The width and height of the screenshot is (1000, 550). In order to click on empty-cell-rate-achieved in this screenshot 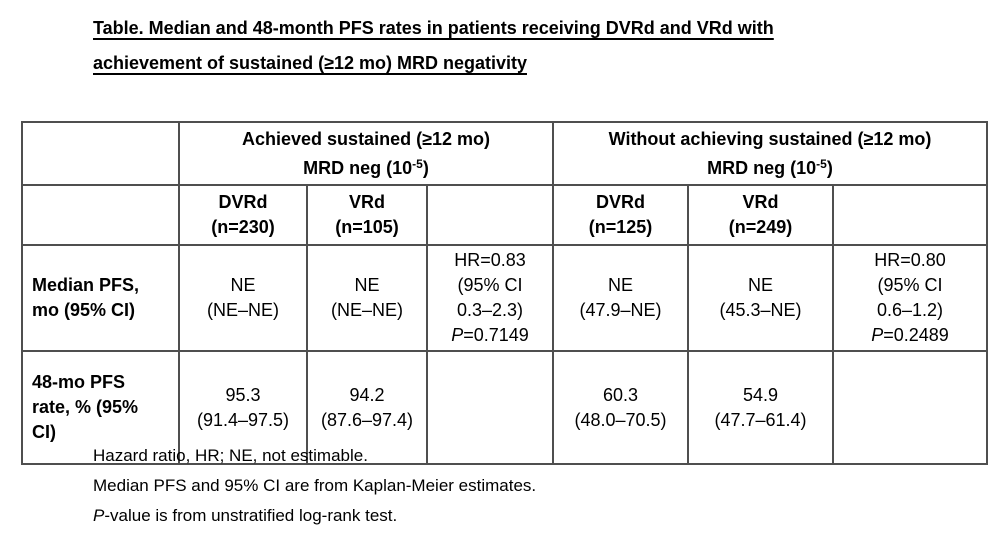, I will do `click(490, 407)`.